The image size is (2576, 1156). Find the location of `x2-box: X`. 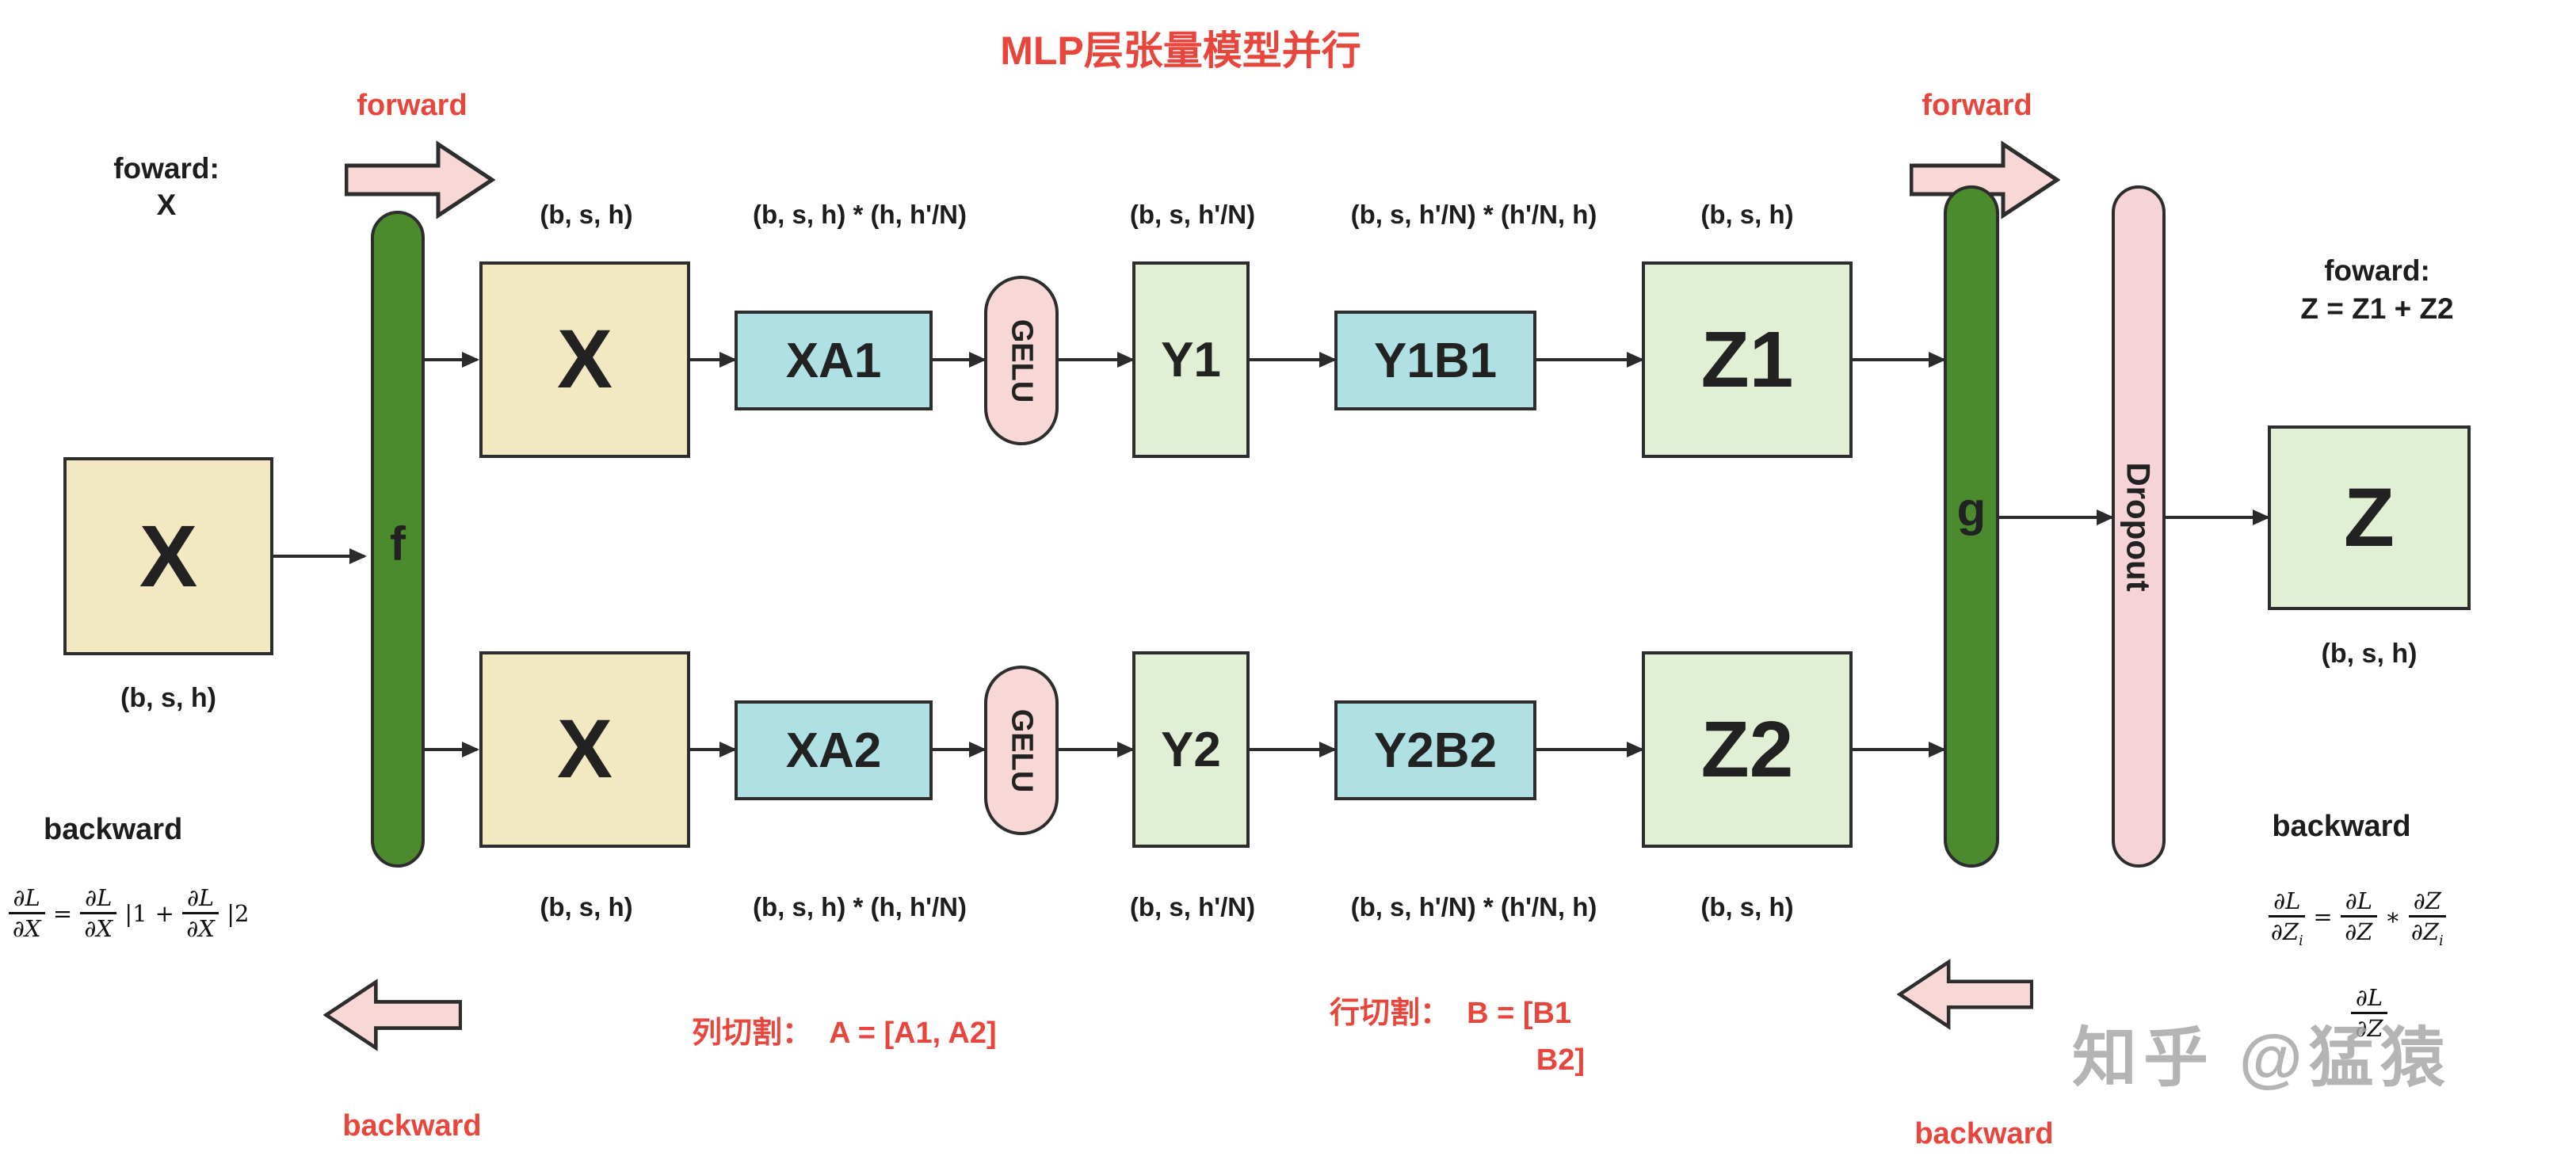

x2-box: X is located at coordinates (584, 749).